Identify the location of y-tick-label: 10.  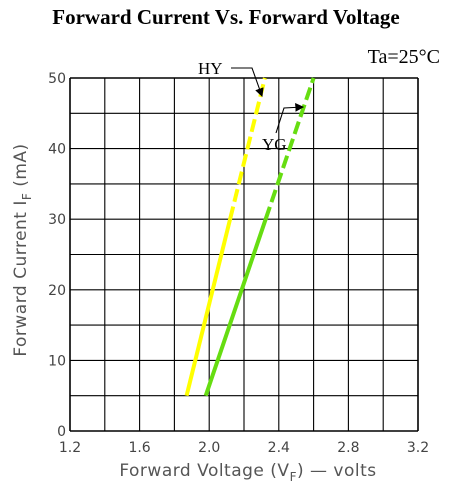
(57, 361).